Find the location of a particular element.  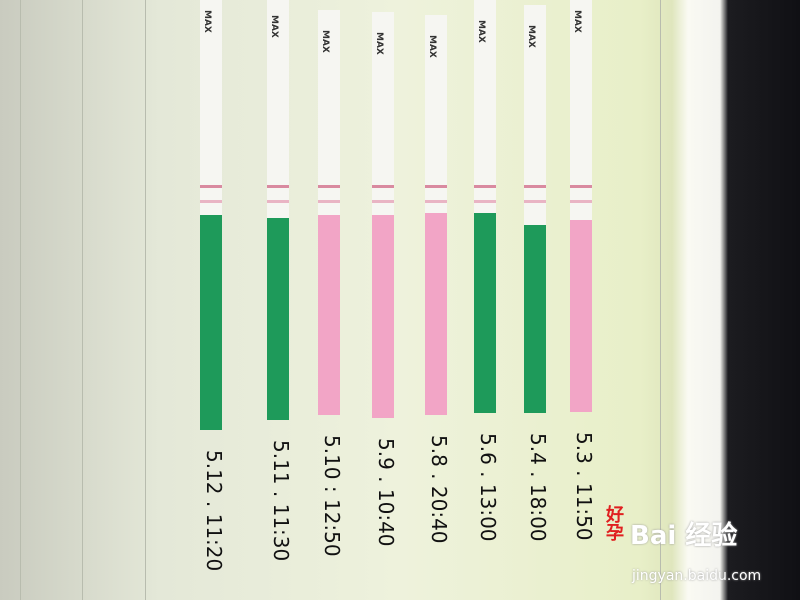

strip-date-label: 5.11 . 11:30 is located at coordinates (281, 501).